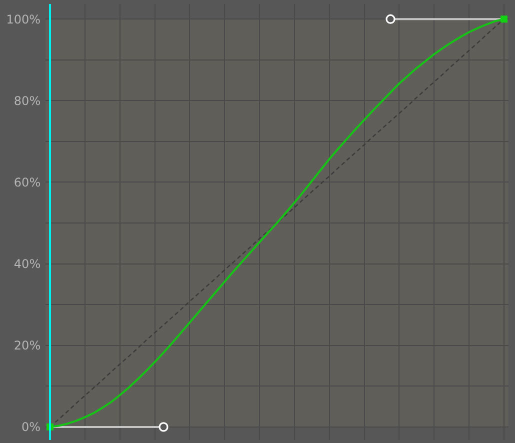 This screenshot has height=443, width=515. I want to click on y-tick-label: 60%, so click(27, 182).